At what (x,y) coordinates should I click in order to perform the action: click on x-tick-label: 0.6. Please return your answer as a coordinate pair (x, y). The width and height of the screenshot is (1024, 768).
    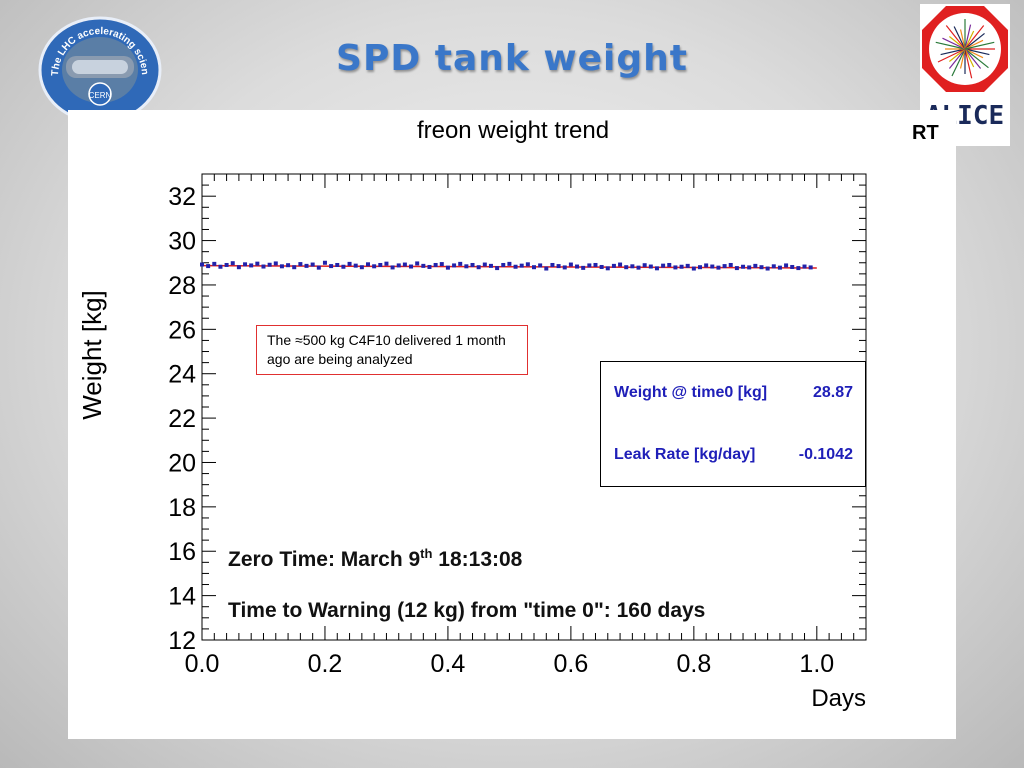
    Looking at the image, I should click on (571, 664).